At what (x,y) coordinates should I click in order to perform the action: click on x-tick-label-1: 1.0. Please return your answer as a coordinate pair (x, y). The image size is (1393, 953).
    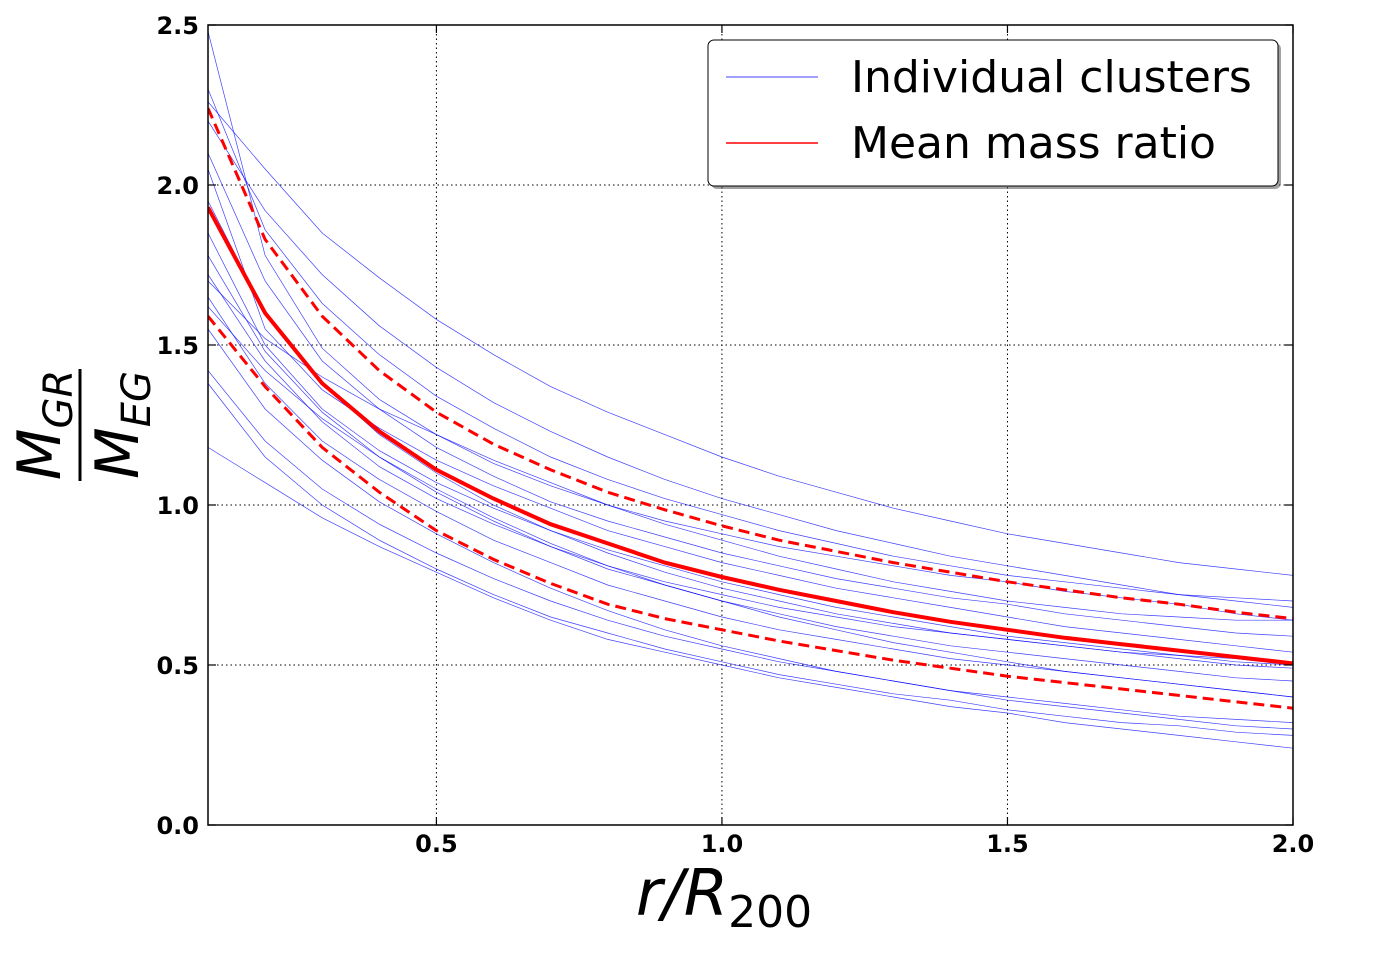
    Looking at the image, I should click on (722, 844).